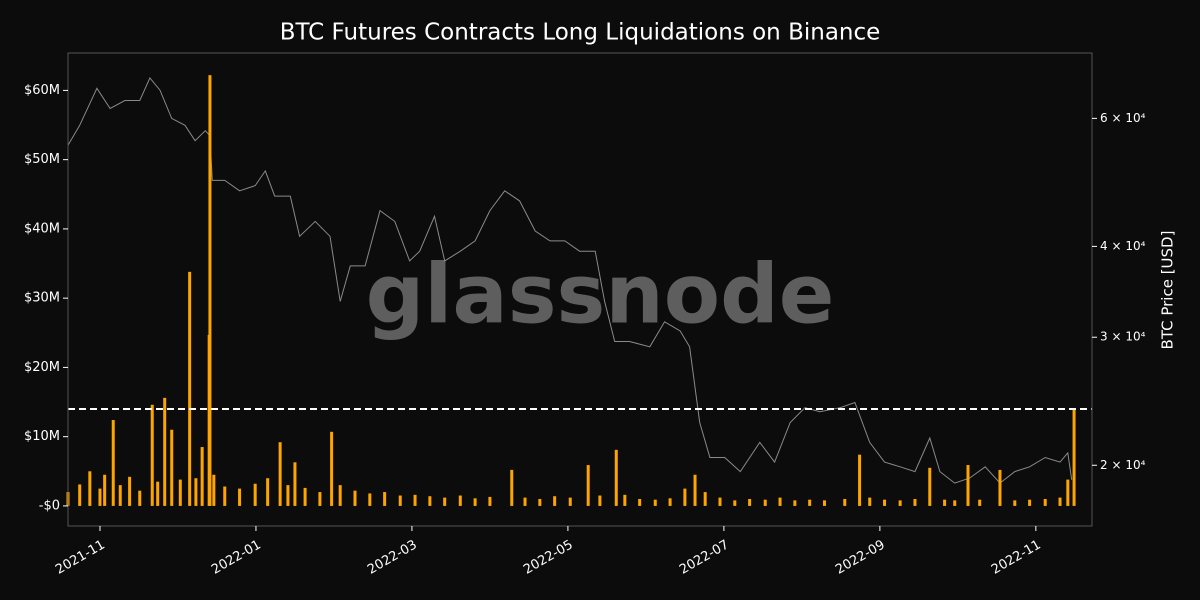 This screenshot has width=1200, height=600. What do you see at coordinates (42, 298) in the screenshot?
I see `y-tick-label: $30M` at bounding box center [42, 298].